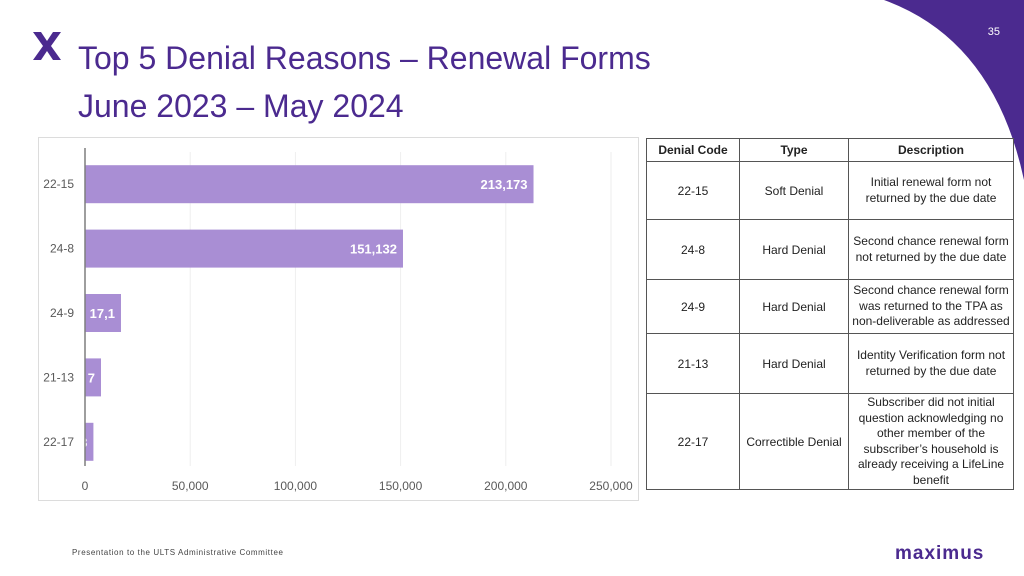  Describe the element at coordinates (373, 249) in the screenshot. I see `bar-data-label: 151,132` at that location.